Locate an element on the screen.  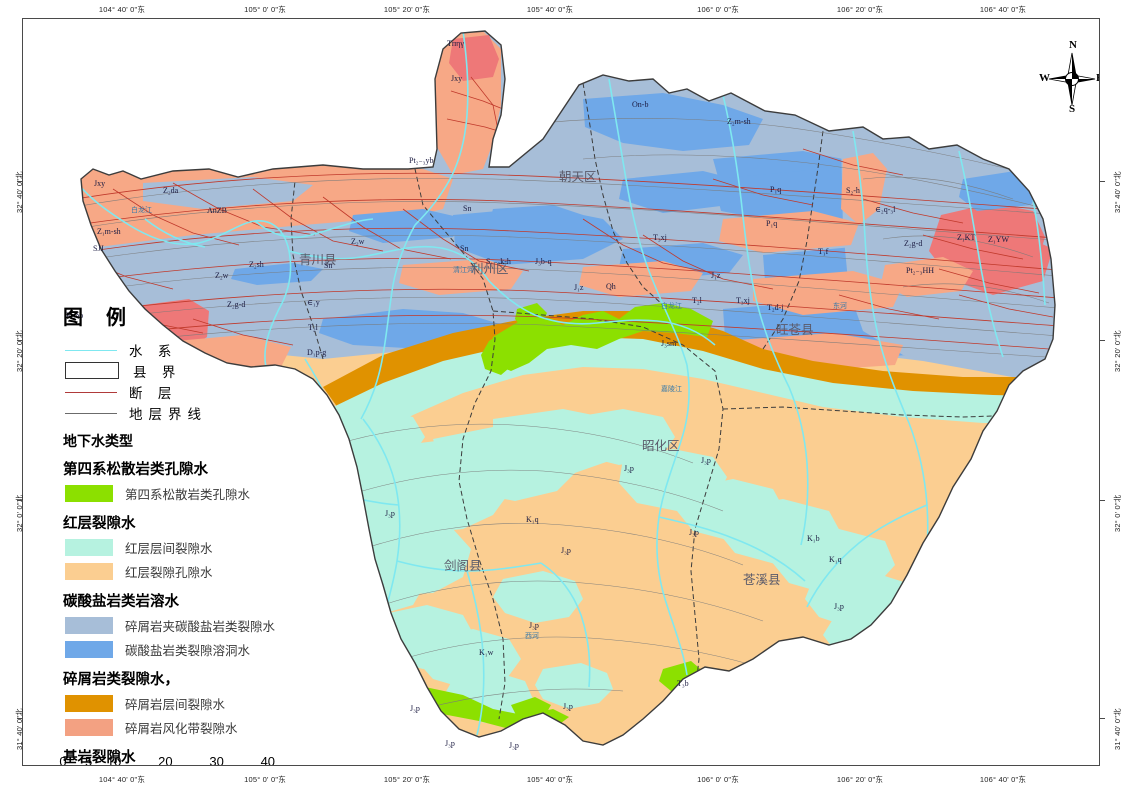
strata-code-label: Z₂w is located at coordinates (222, 275).